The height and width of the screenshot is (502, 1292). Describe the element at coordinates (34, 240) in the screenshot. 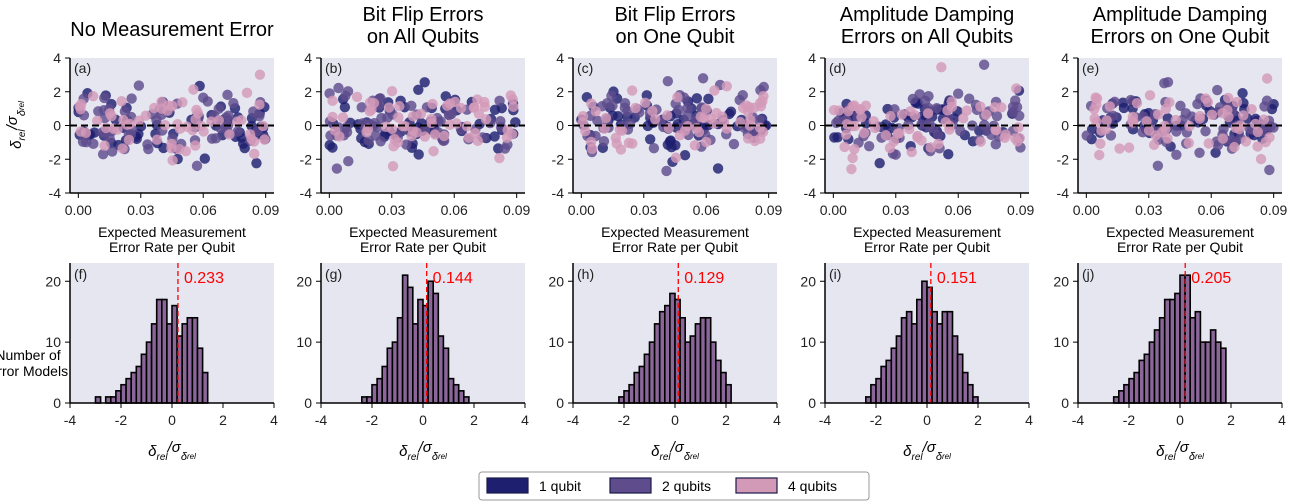

I see `y-axis-labels: δrel/σδrel Number ofError Models` at that location.